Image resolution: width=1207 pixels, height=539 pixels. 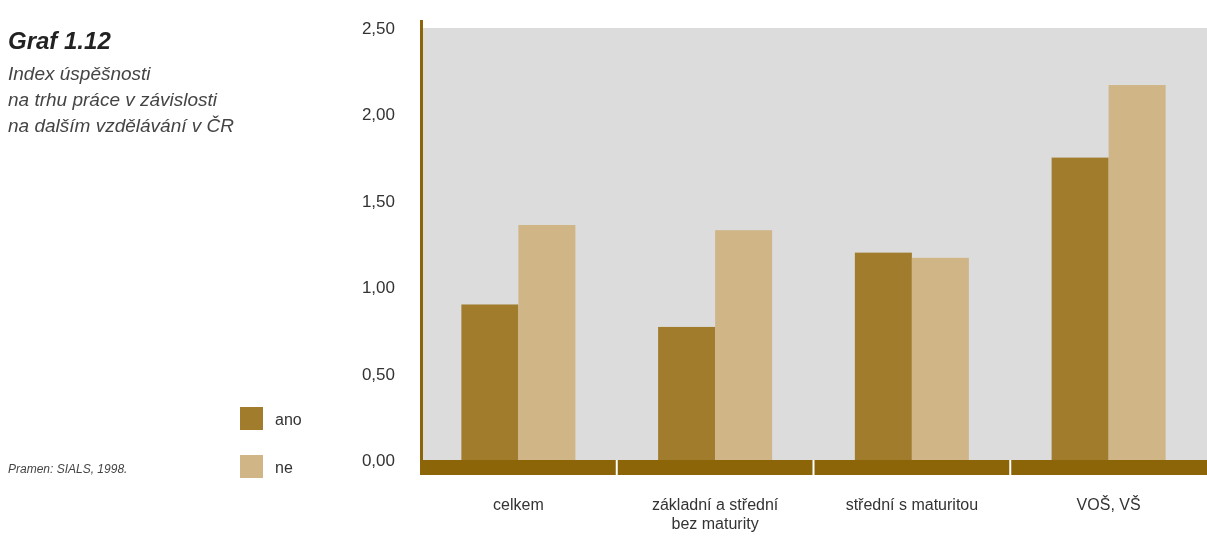 What do you see at coordinates (68, 469) in the screenshot?
I see `text: Pramen: SIALS, 1998.` at bounding box center [68, 469].